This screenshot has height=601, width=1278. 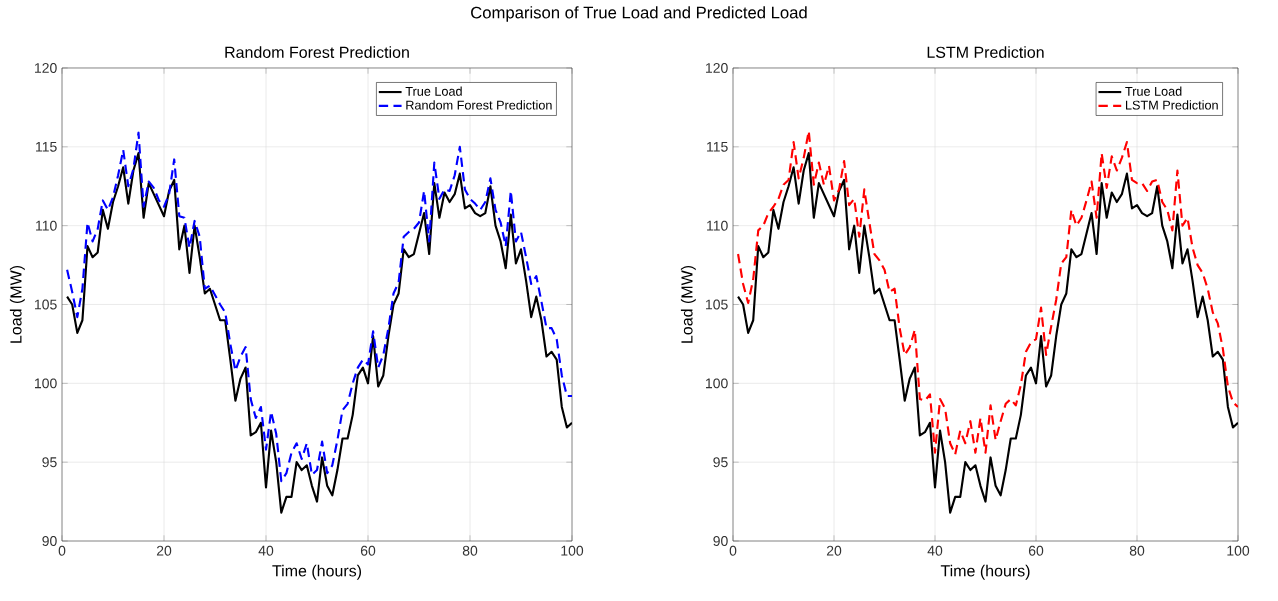 I want to click on chart-title: LSTM Prediction, so click(x=985, y=52).